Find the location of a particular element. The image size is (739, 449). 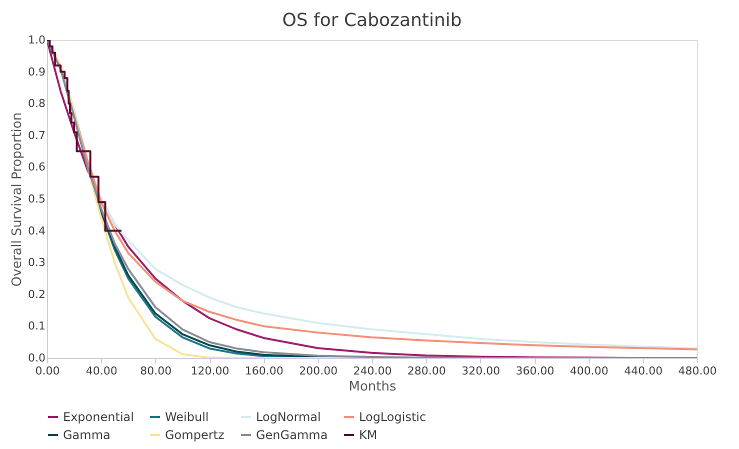

x-tick-label: 400.00 is located at coordinates (589, 371).